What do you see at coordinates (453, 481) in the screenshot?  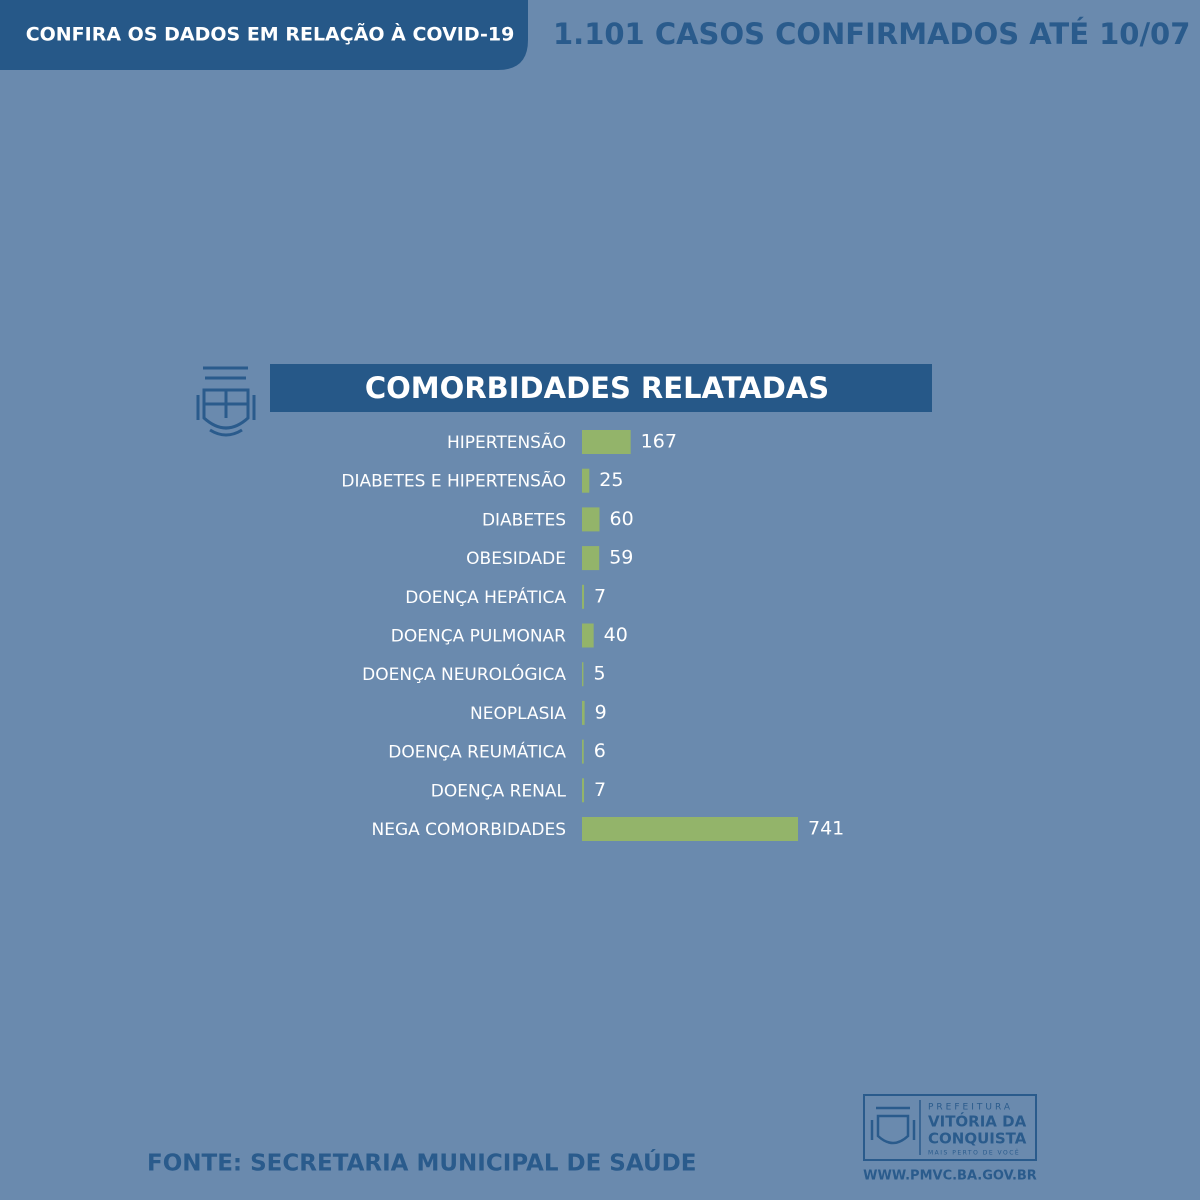 I see `category-label: DIABETES E HIPERTENSÃO` at bounding box center [453, 481].